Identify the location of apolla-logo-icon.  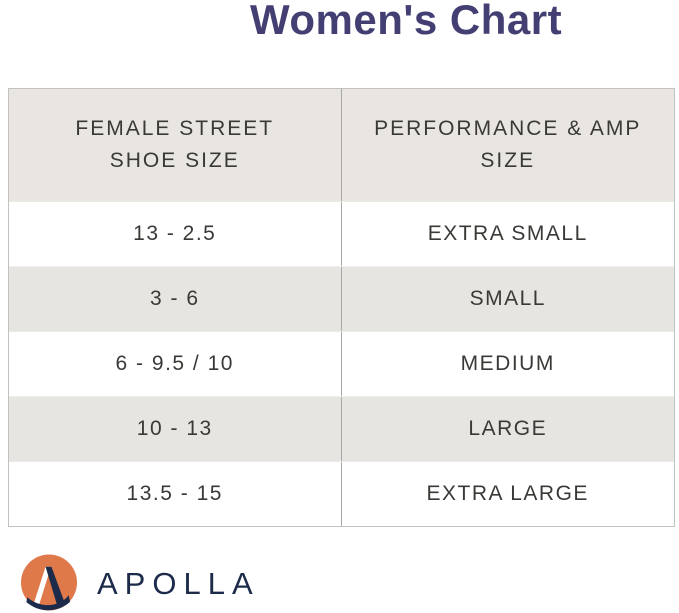
(49, 583).